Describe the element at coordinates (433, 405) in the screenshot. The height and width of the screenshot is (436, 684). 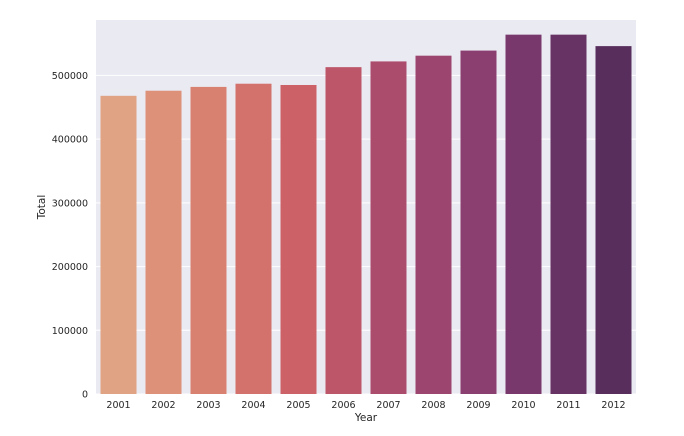
I see `x-tick-label: 2008` at that location.